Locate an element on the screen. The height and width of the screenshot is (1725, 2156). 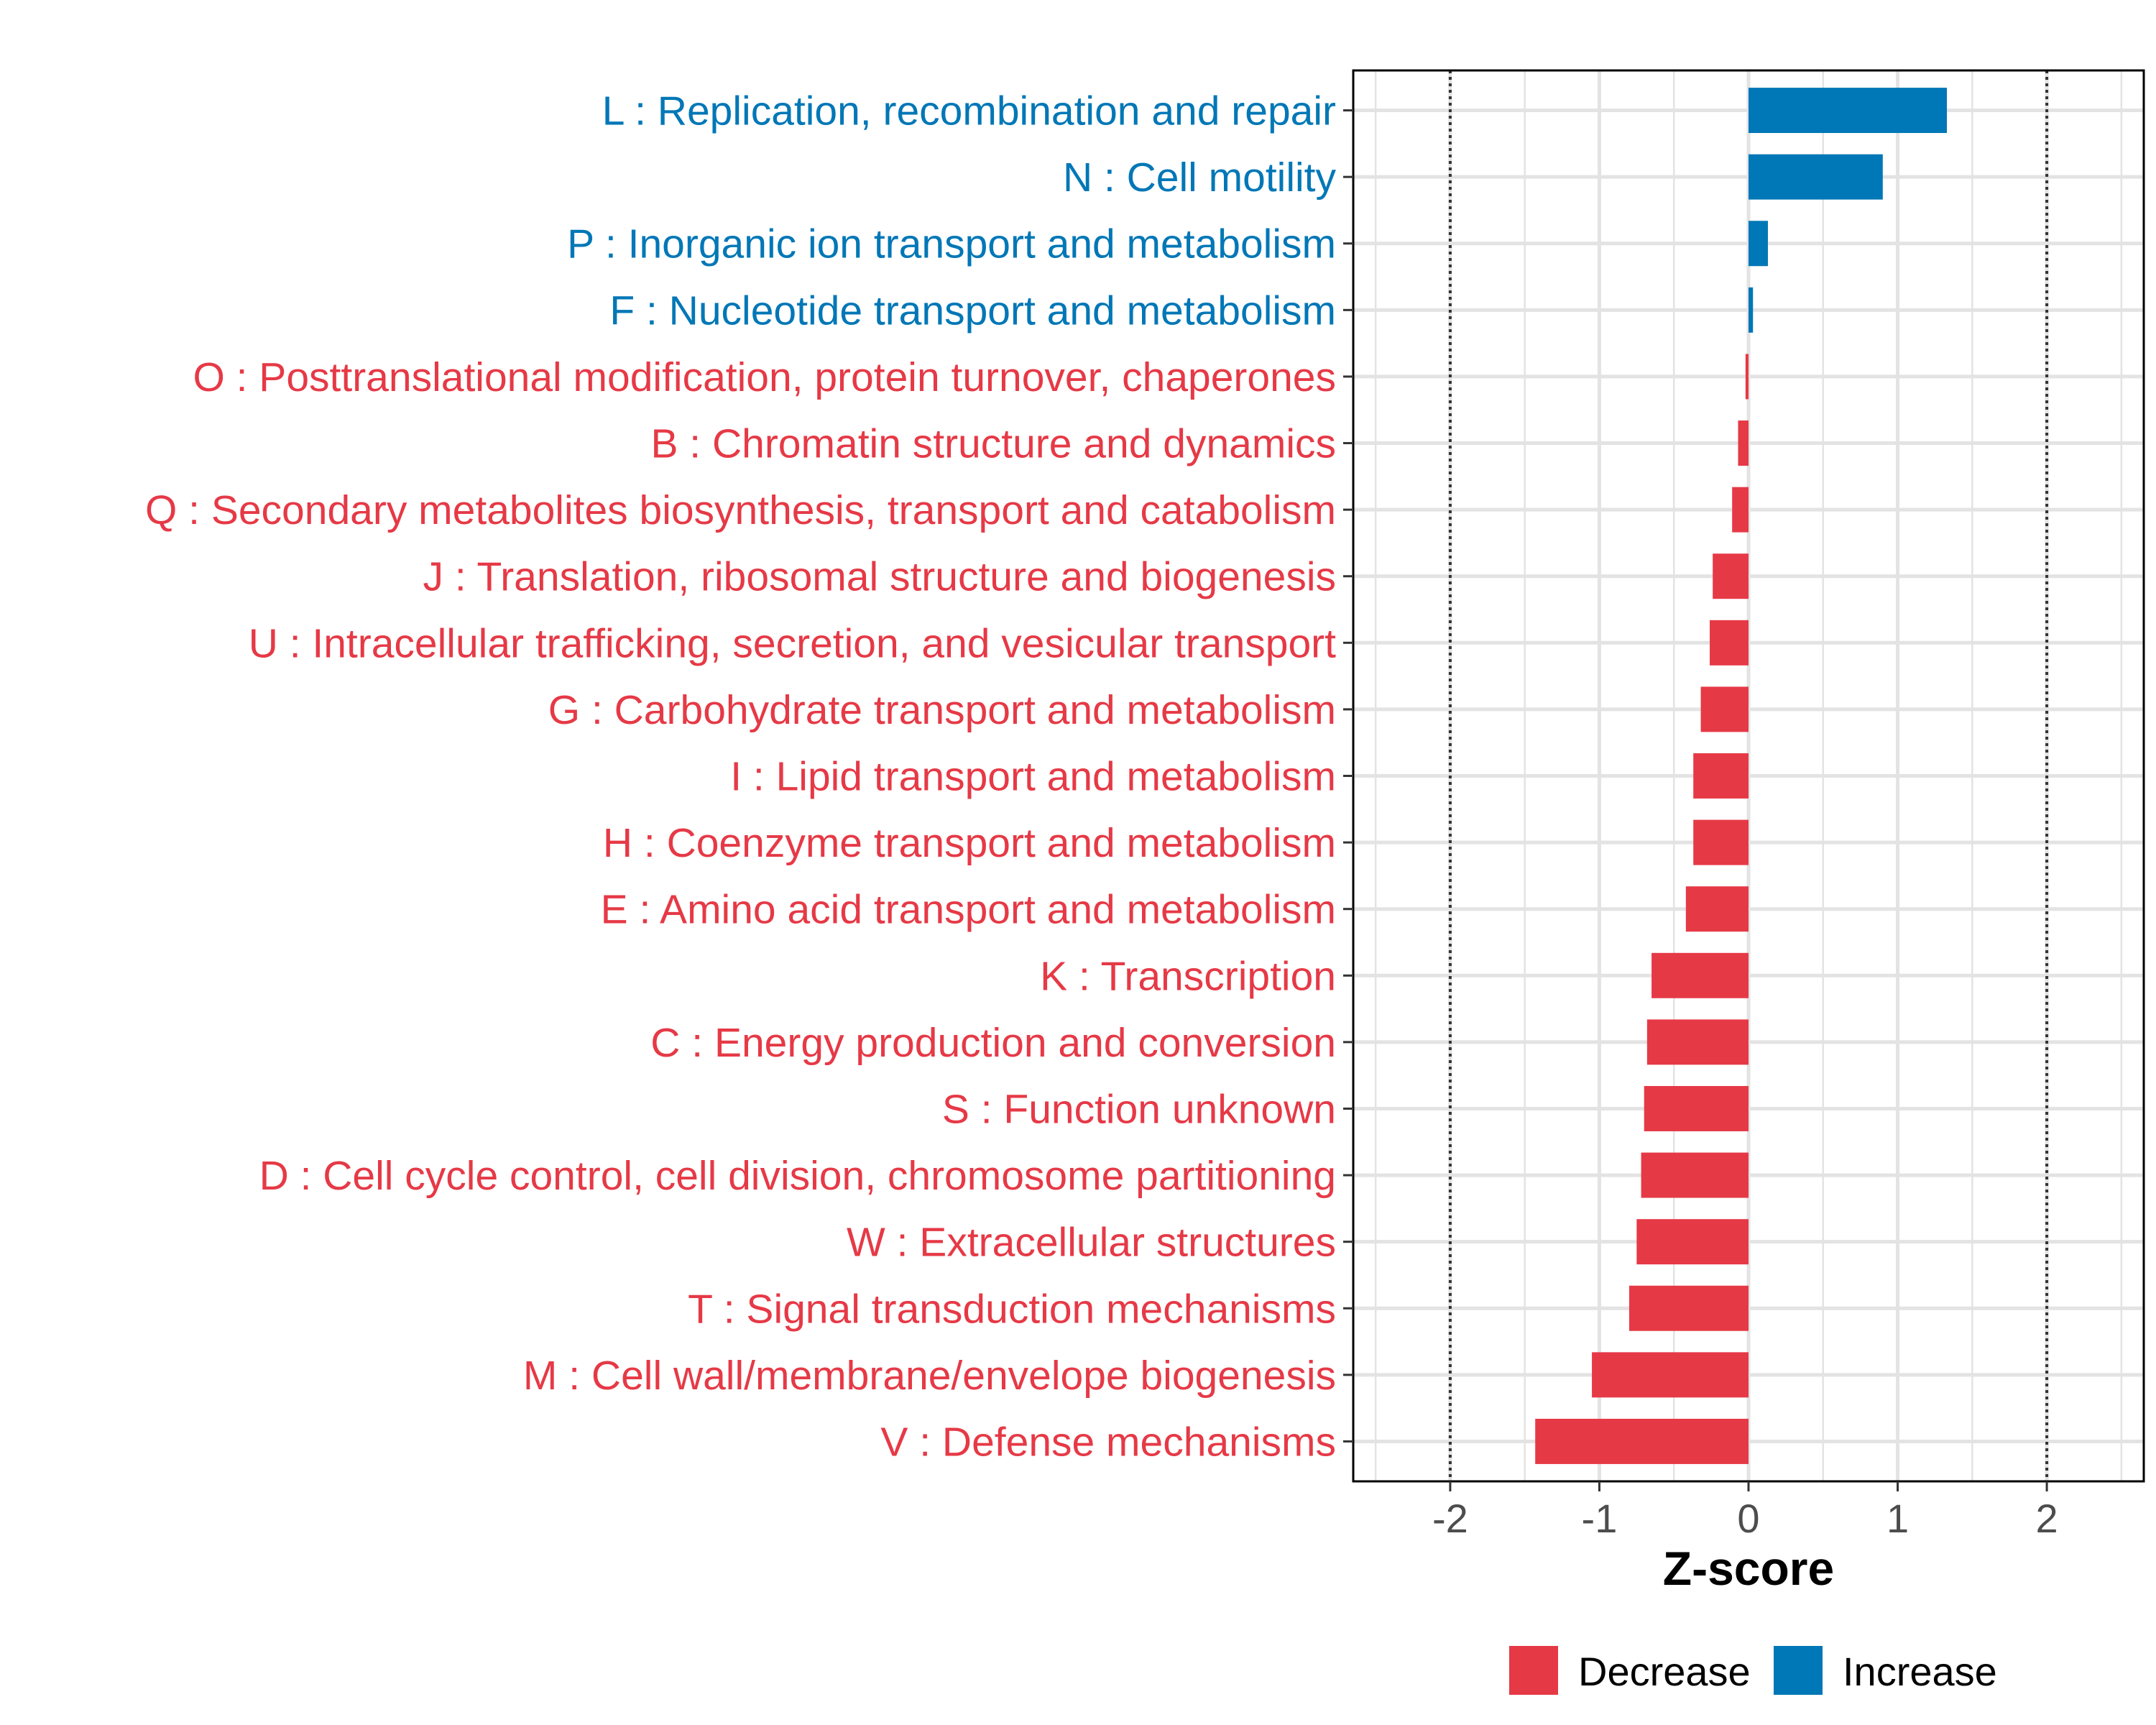
x-tick-labels: -2 -1 0 1 2 is located at coordinates (1745, 1518).